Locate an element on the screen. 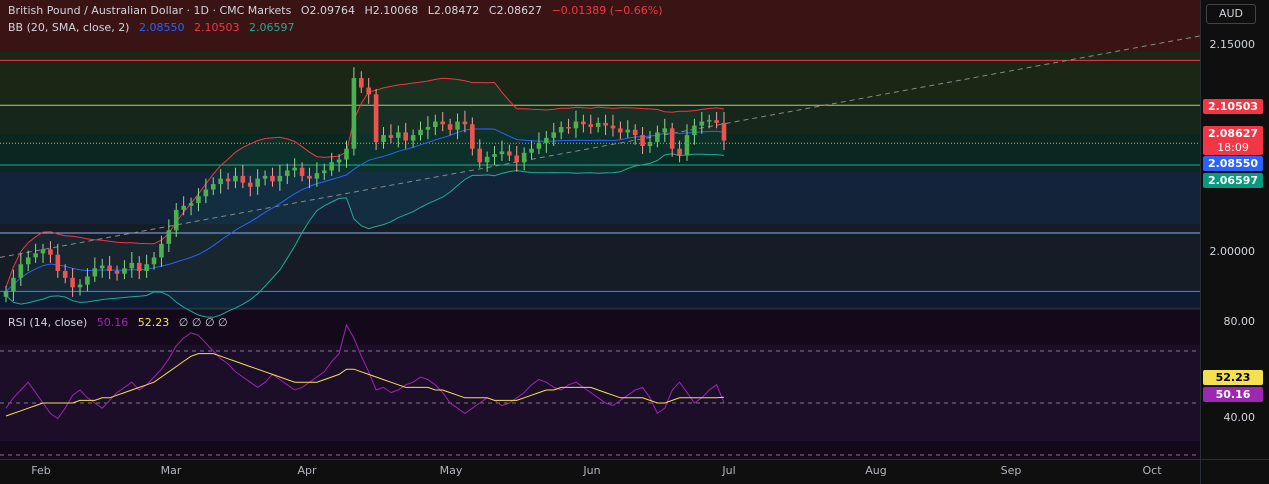 The height and width of the screenshot is (484, 1269). x-label: Apr is located at coordinates (307, 470).